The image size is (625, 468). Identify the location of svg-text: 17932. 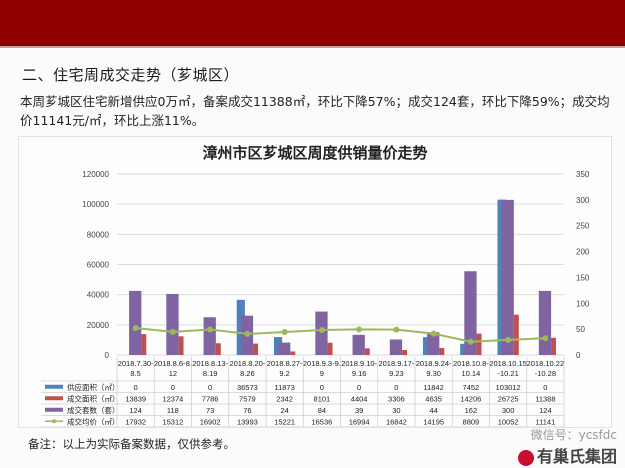
(135, 421).